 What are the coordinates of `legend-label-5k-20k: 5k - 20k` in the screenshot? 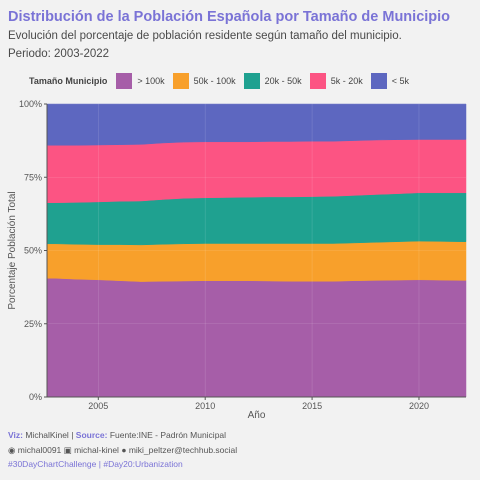 It's located at (346, 81).